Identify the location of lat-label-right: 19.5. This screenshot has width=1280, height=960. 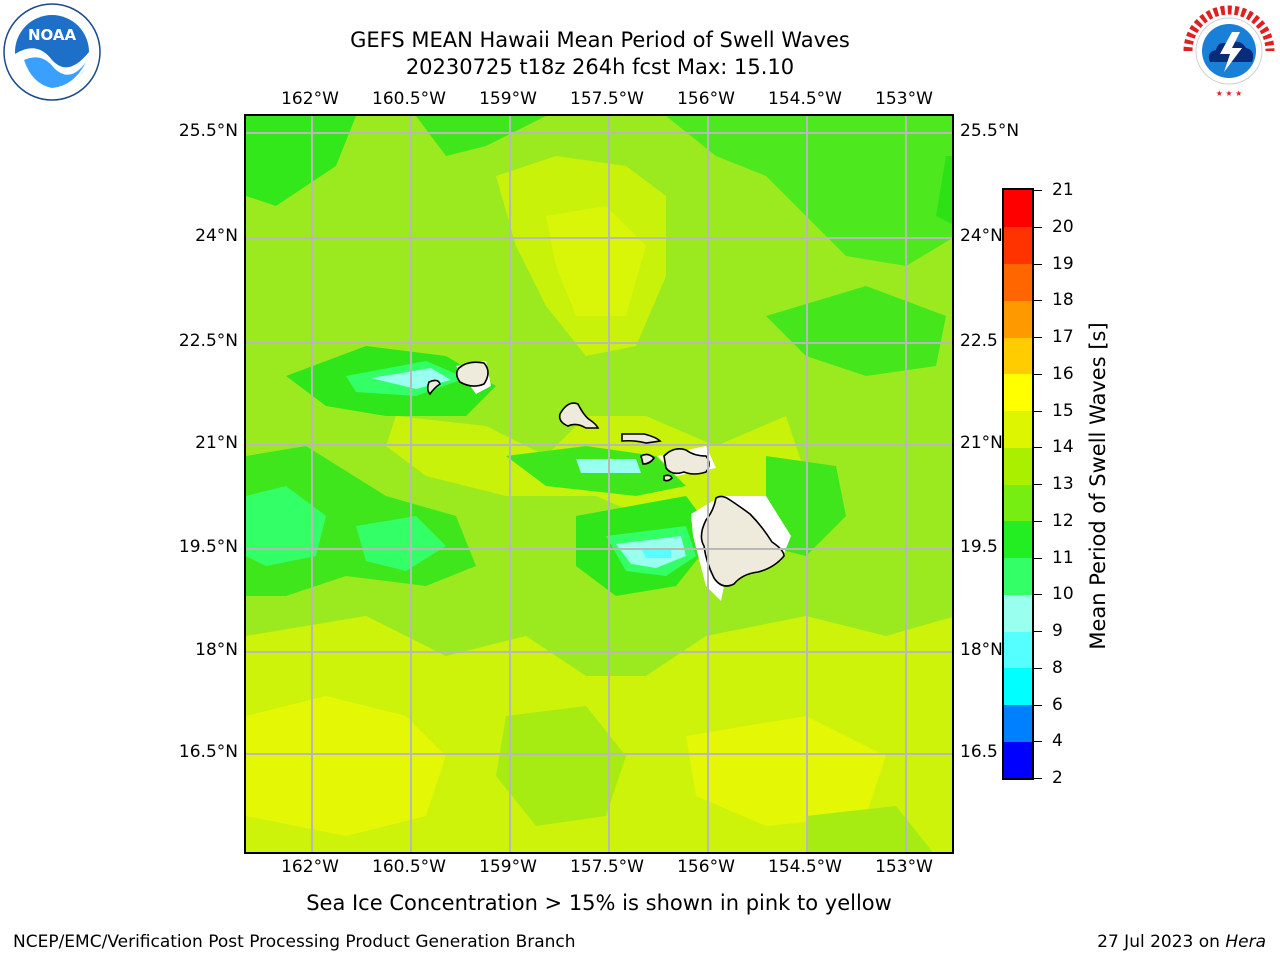
(979, 547).